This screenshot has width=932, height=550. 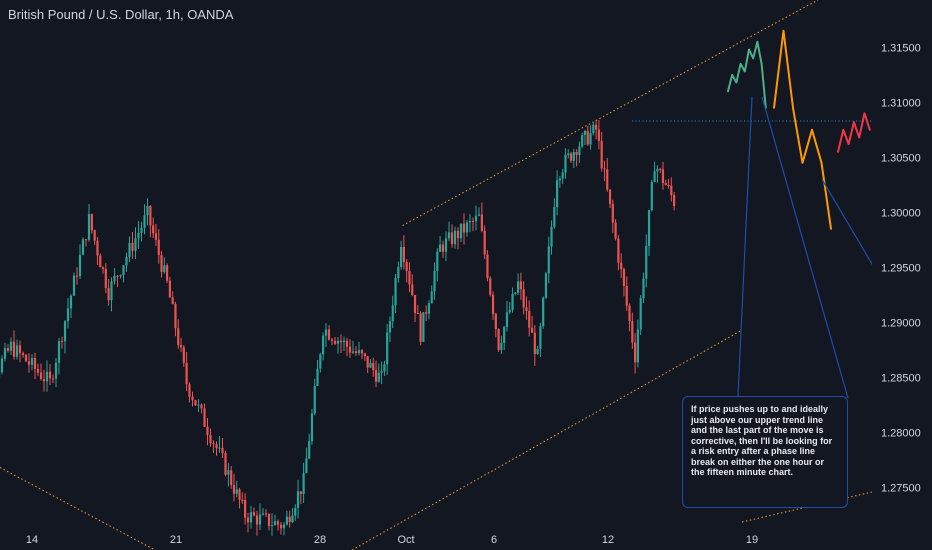 I want to click on x-tick-label: 6, so click(x=494, y=540).